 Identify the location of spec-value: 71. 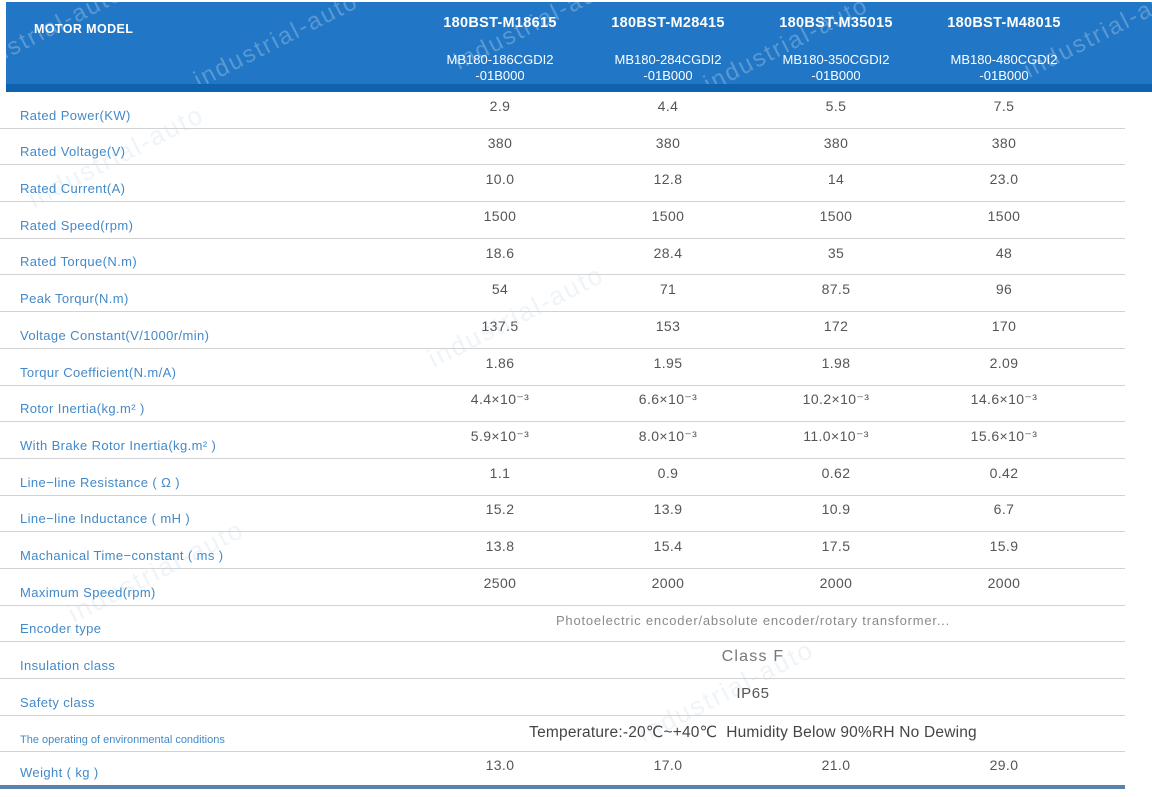
(668, 289).